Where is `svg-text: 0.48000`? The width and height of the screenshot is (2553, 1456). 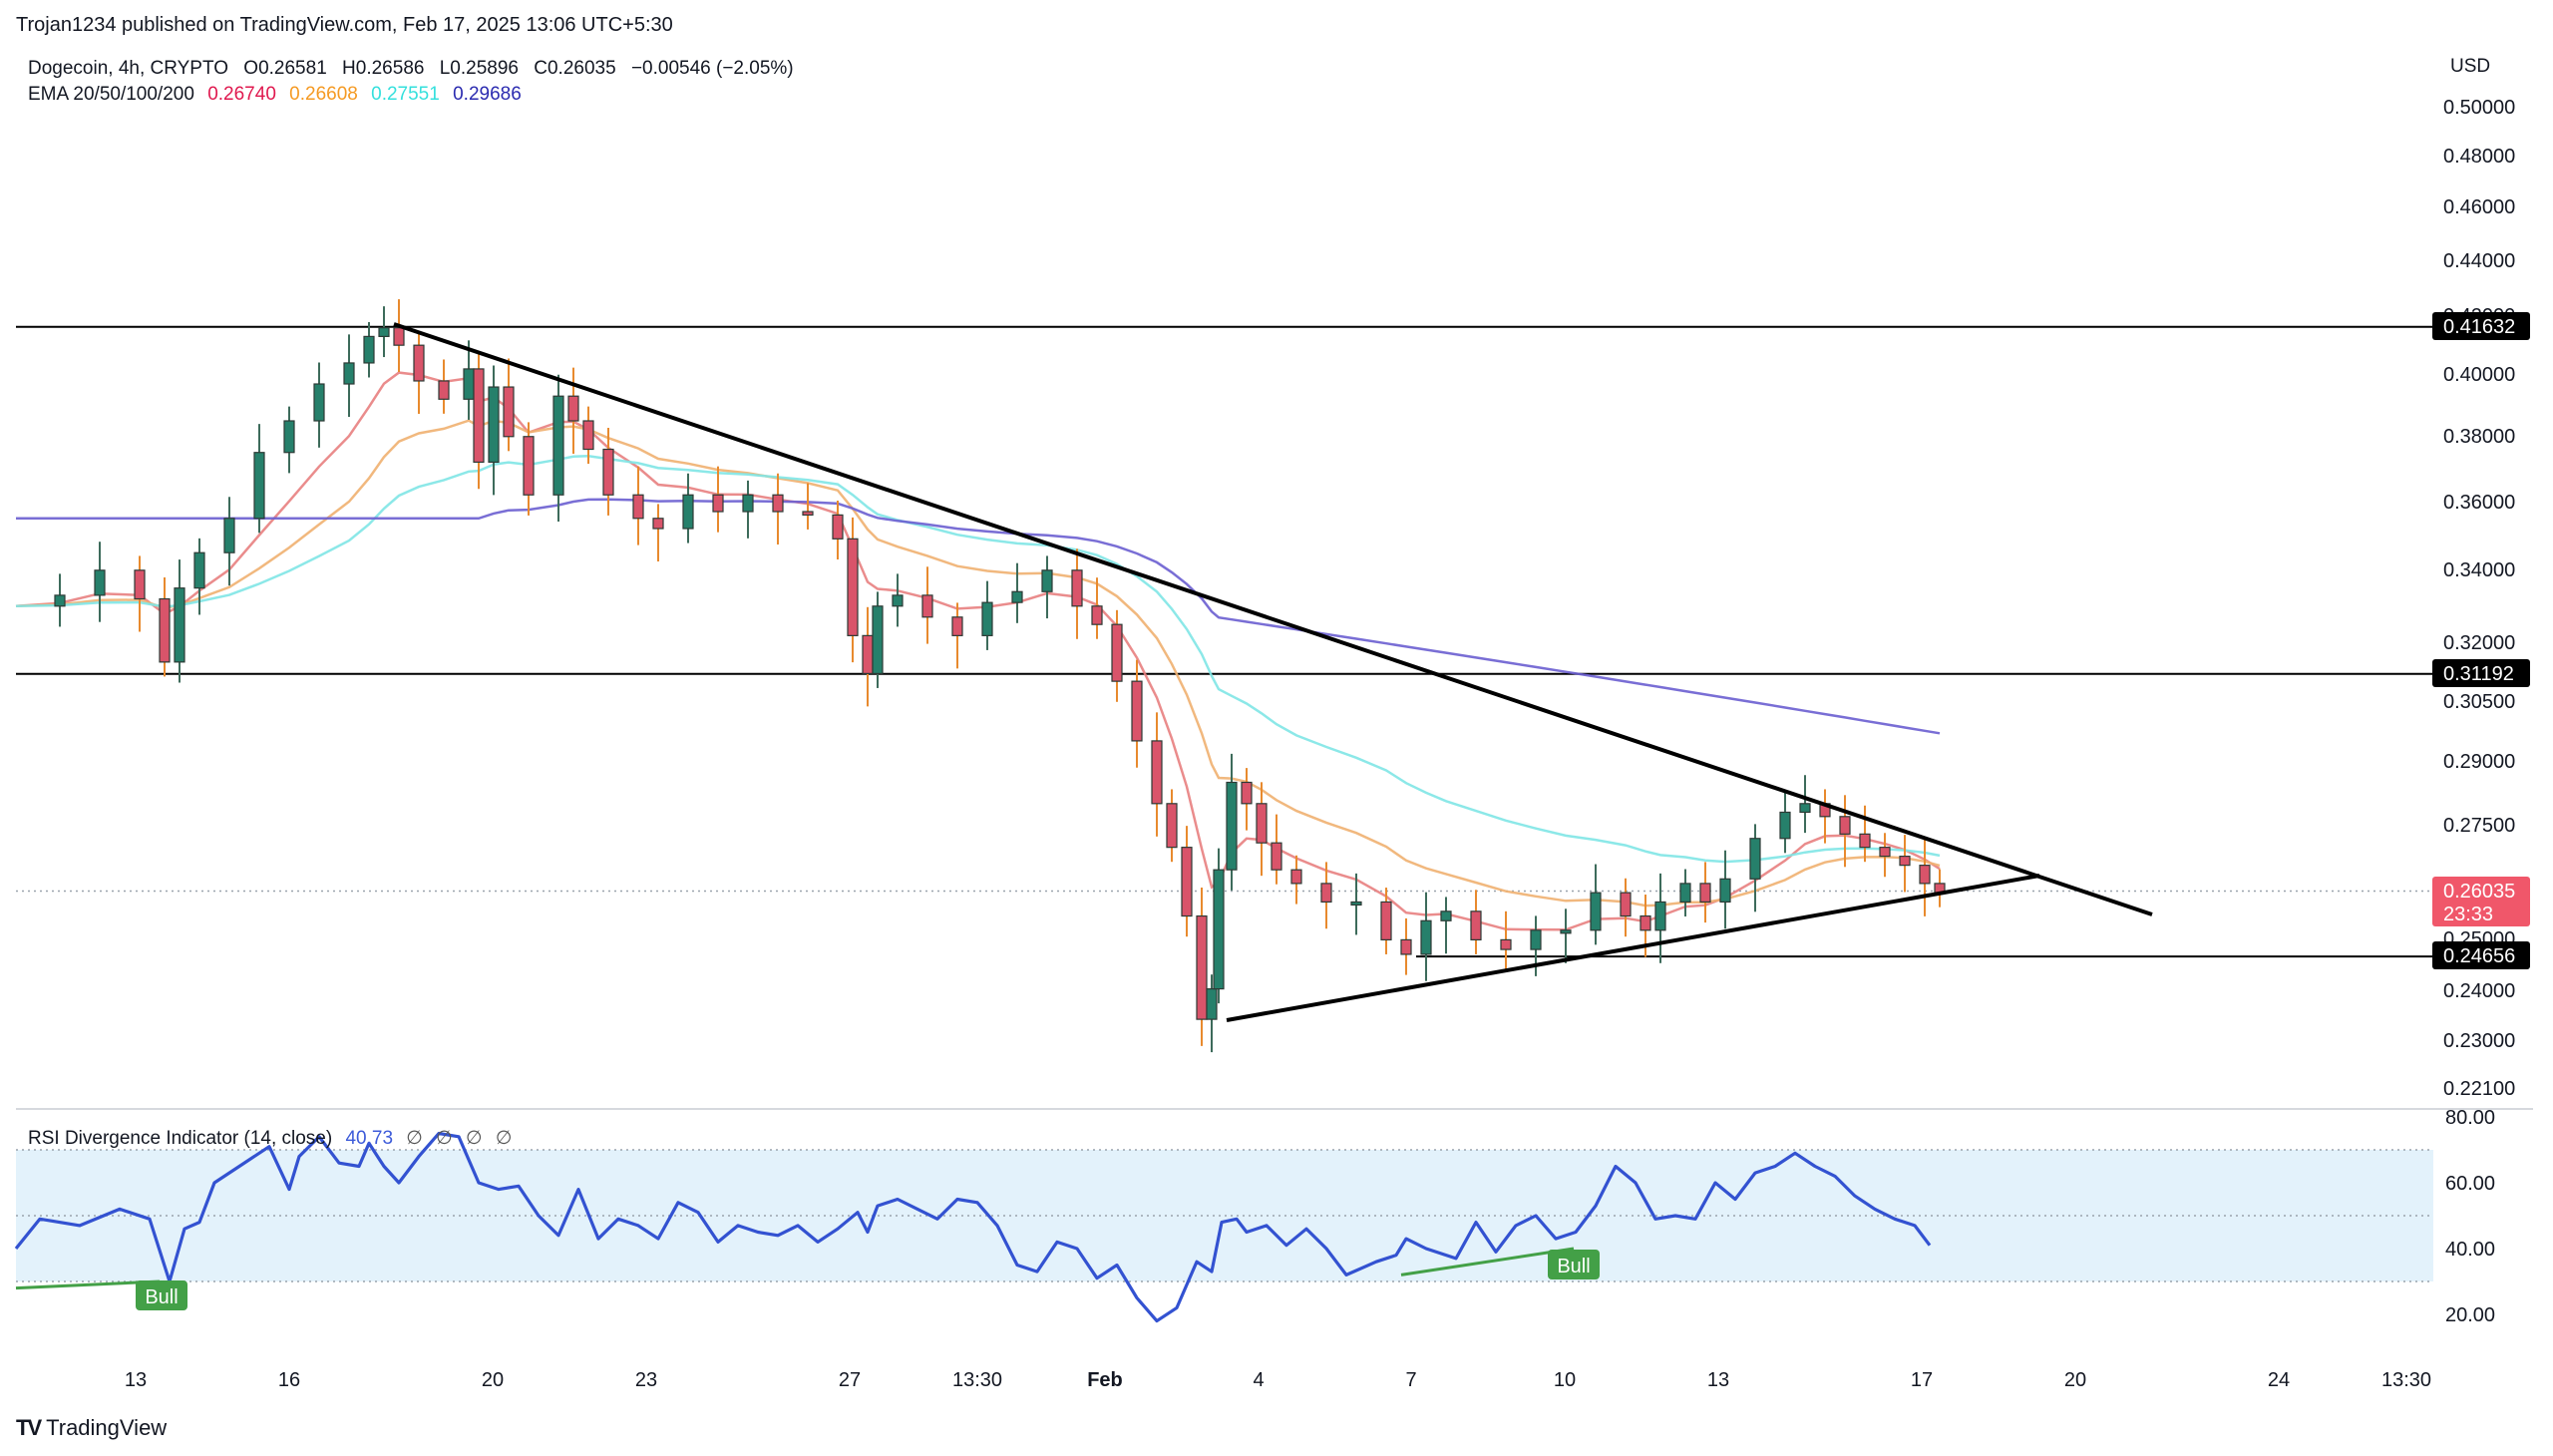 svg-text: 0.48000 is located at coordinates (2479, 157).